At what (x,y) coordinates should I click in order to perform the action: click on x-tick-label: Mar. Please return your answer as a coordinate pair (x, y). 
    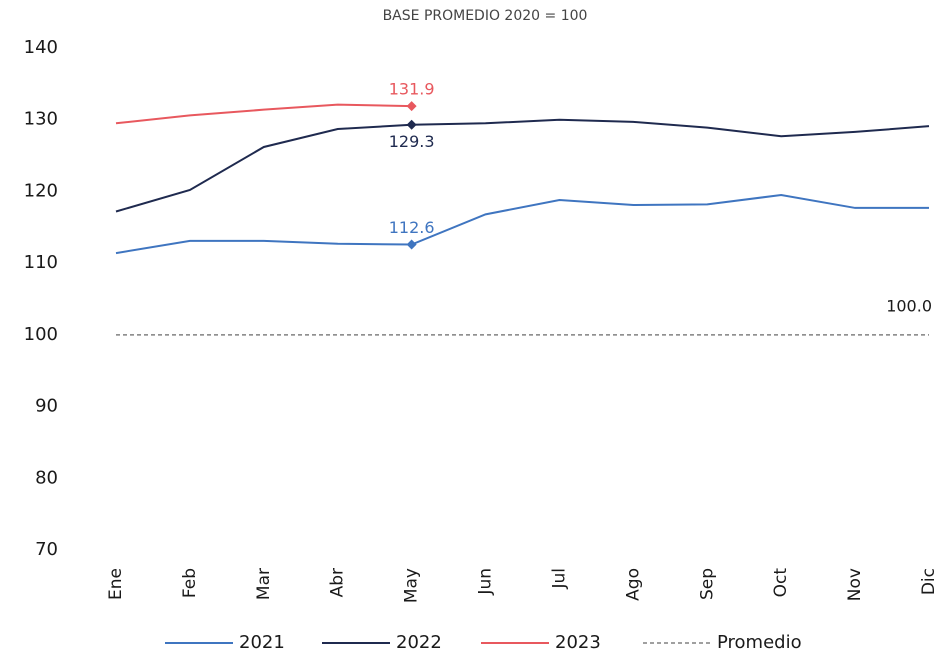
    Looking at the image, I should click on (264, 584).